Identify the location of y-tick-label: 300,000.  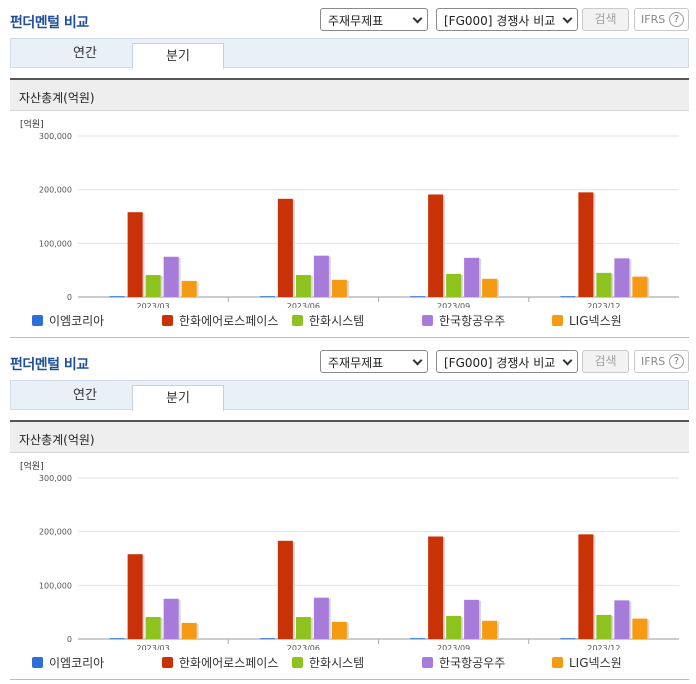
(55, 136).